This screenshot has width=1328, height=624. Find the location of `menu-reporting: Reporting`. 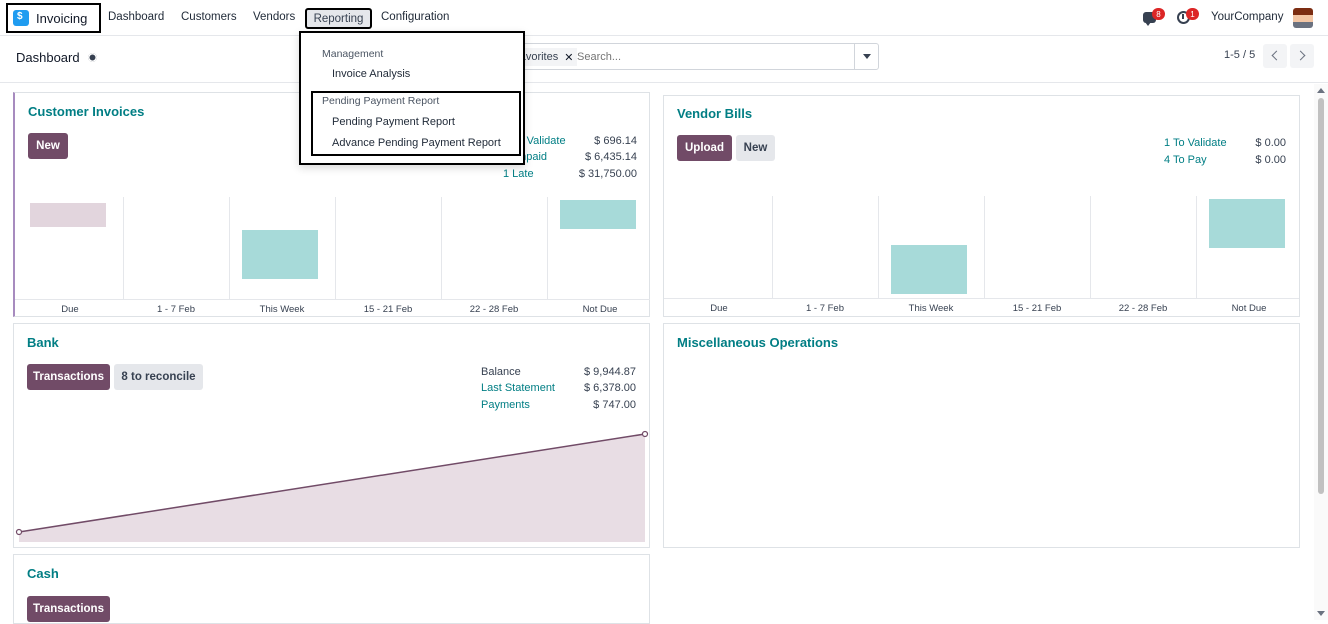

menu-reporting: Reporting is located at coordinates (338, 18).